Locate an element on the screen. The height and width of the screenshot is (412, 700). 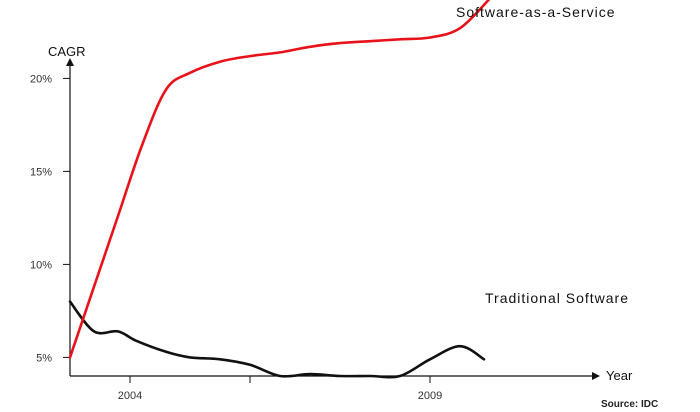
y-tick-label: 5% is located at coordinates (44, 358).